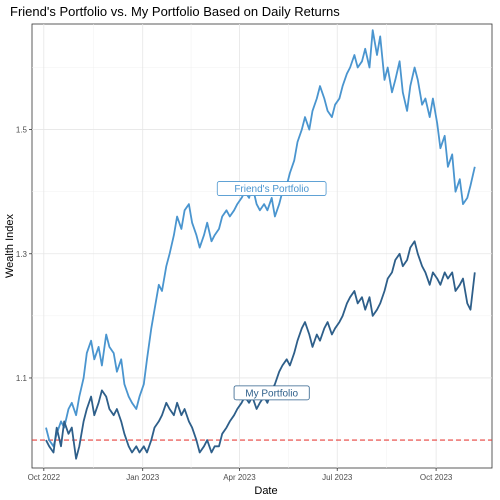 The image size is (500, 500). I want to click on series-label-my-portfolio: My Portfolio, so click(271, 393).